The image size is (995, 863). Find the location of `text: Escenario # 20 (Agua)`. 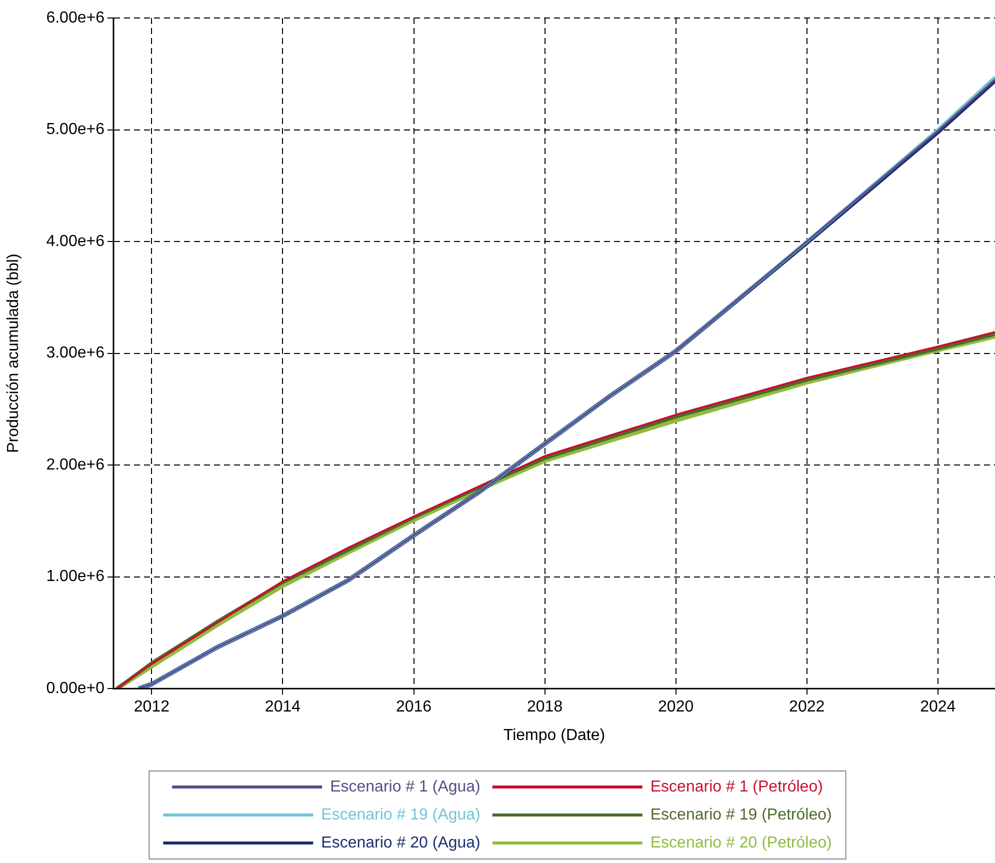

text: Escenario # 20 (Agua) is located at coordinates (400, 843).